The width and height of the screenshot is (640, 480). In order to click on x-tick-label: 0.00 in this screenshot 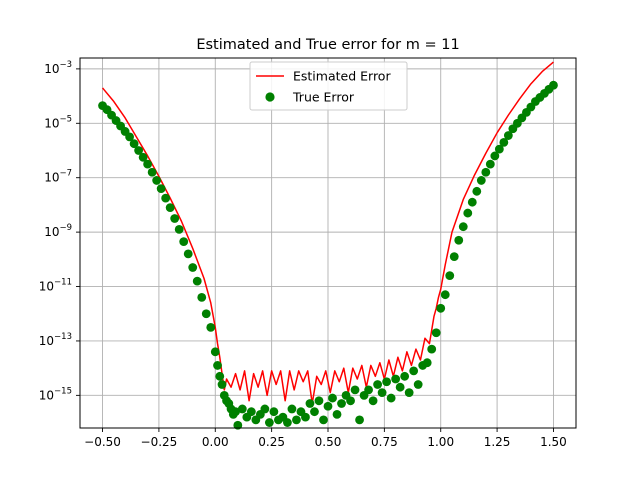, I will do `click(215, 442)`.